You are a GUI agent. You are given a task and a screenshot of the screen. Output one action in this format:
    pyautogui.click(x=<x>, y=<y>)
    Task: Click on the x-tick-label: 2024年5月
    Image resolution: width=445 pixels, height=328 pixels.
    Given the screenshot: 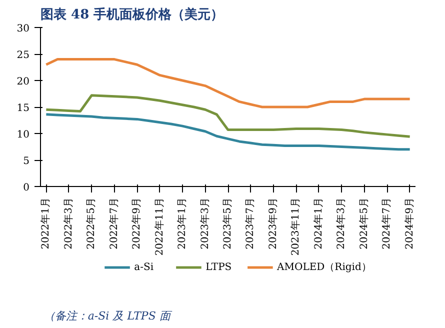 What is the action you would take?
    pyautogui.click(x=364, y=224)
    